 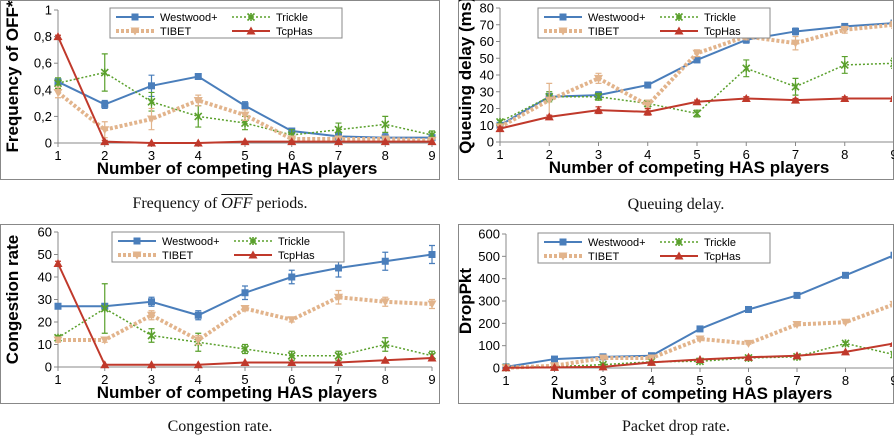 I want to click on x-axis-title: Number of competing HAS players, so click(x=689, y=167).